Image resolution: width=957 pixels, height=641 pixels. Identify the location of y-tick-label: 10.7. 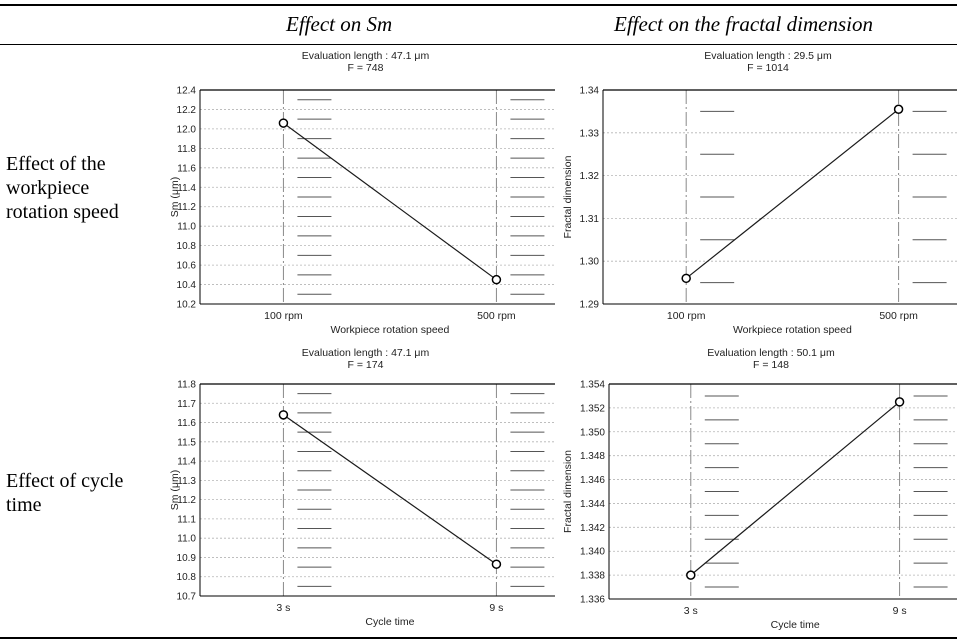
(187, 597).